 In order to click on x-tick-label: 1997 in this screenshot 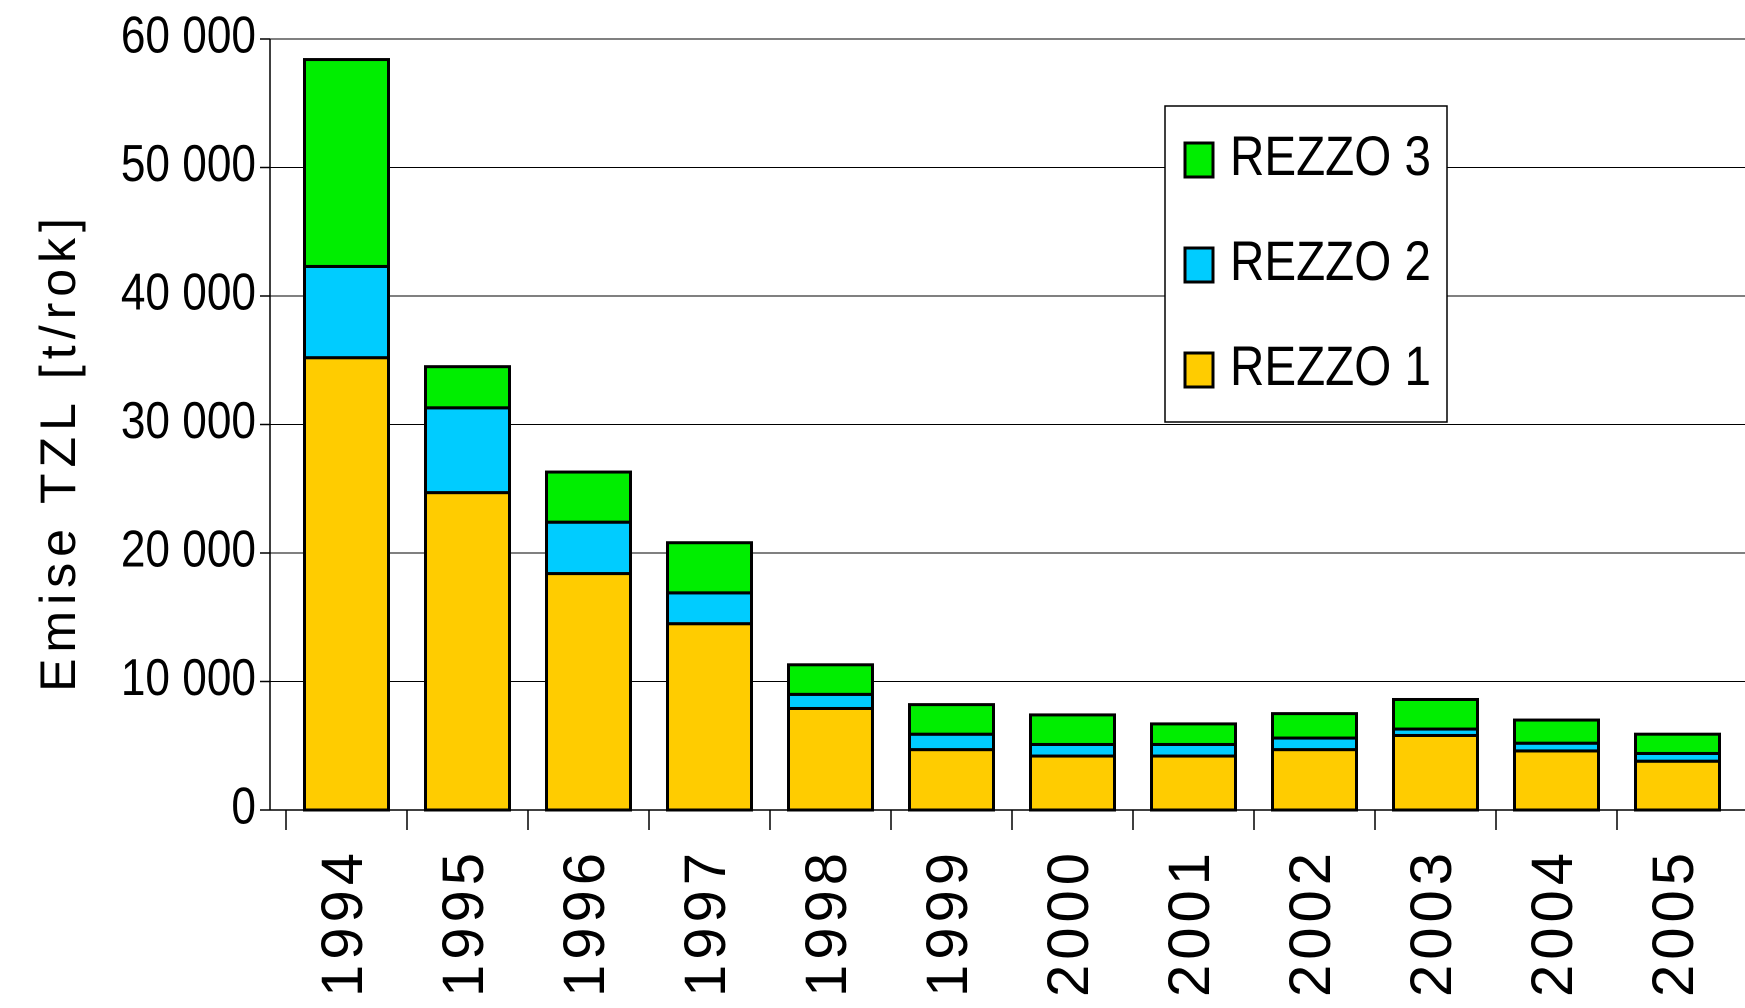, I will do `click(705, 922)`.